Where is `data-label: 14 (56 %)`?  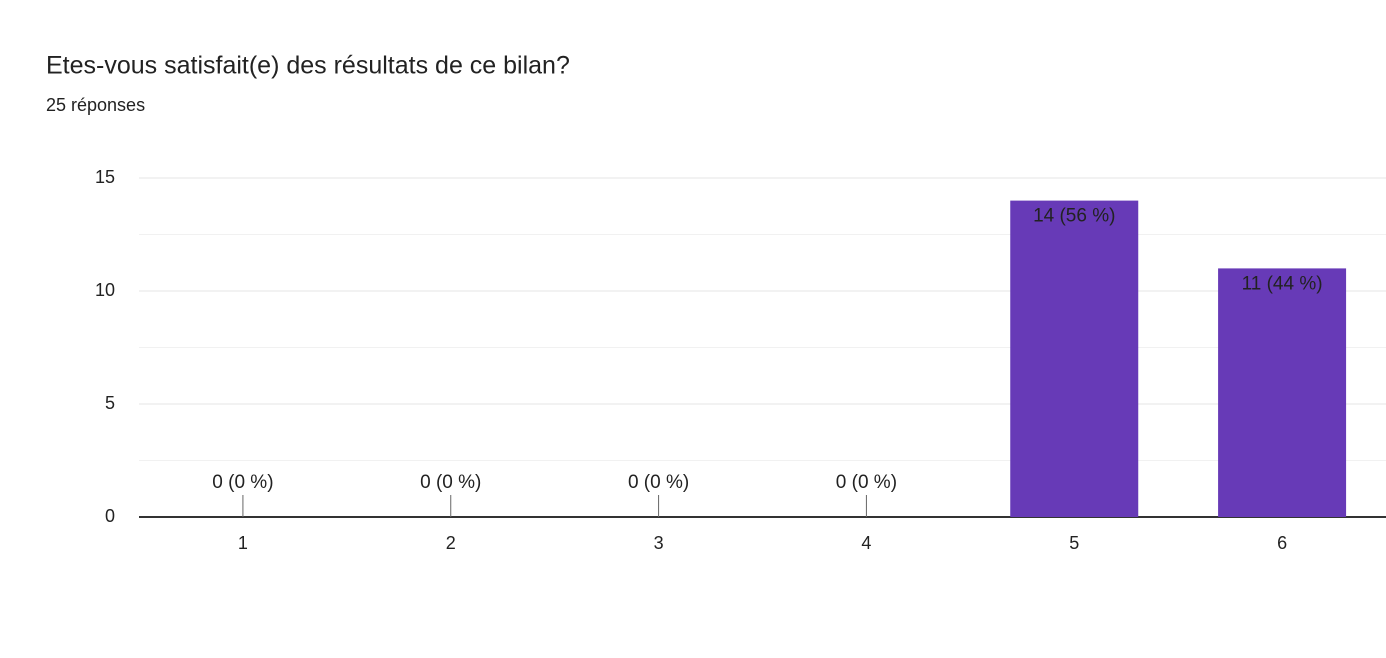 data-label: 14 (56 %) is located at coordinates (1074, 216).